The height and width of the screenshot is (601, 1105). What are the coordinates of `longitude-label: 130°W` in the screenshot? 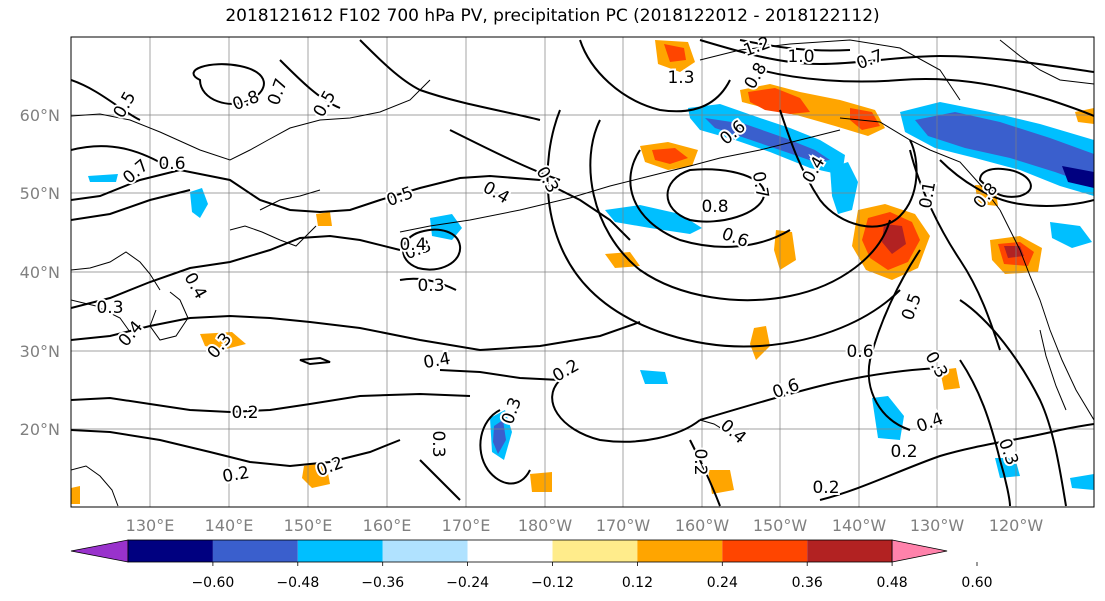 It's located at (937, 525).